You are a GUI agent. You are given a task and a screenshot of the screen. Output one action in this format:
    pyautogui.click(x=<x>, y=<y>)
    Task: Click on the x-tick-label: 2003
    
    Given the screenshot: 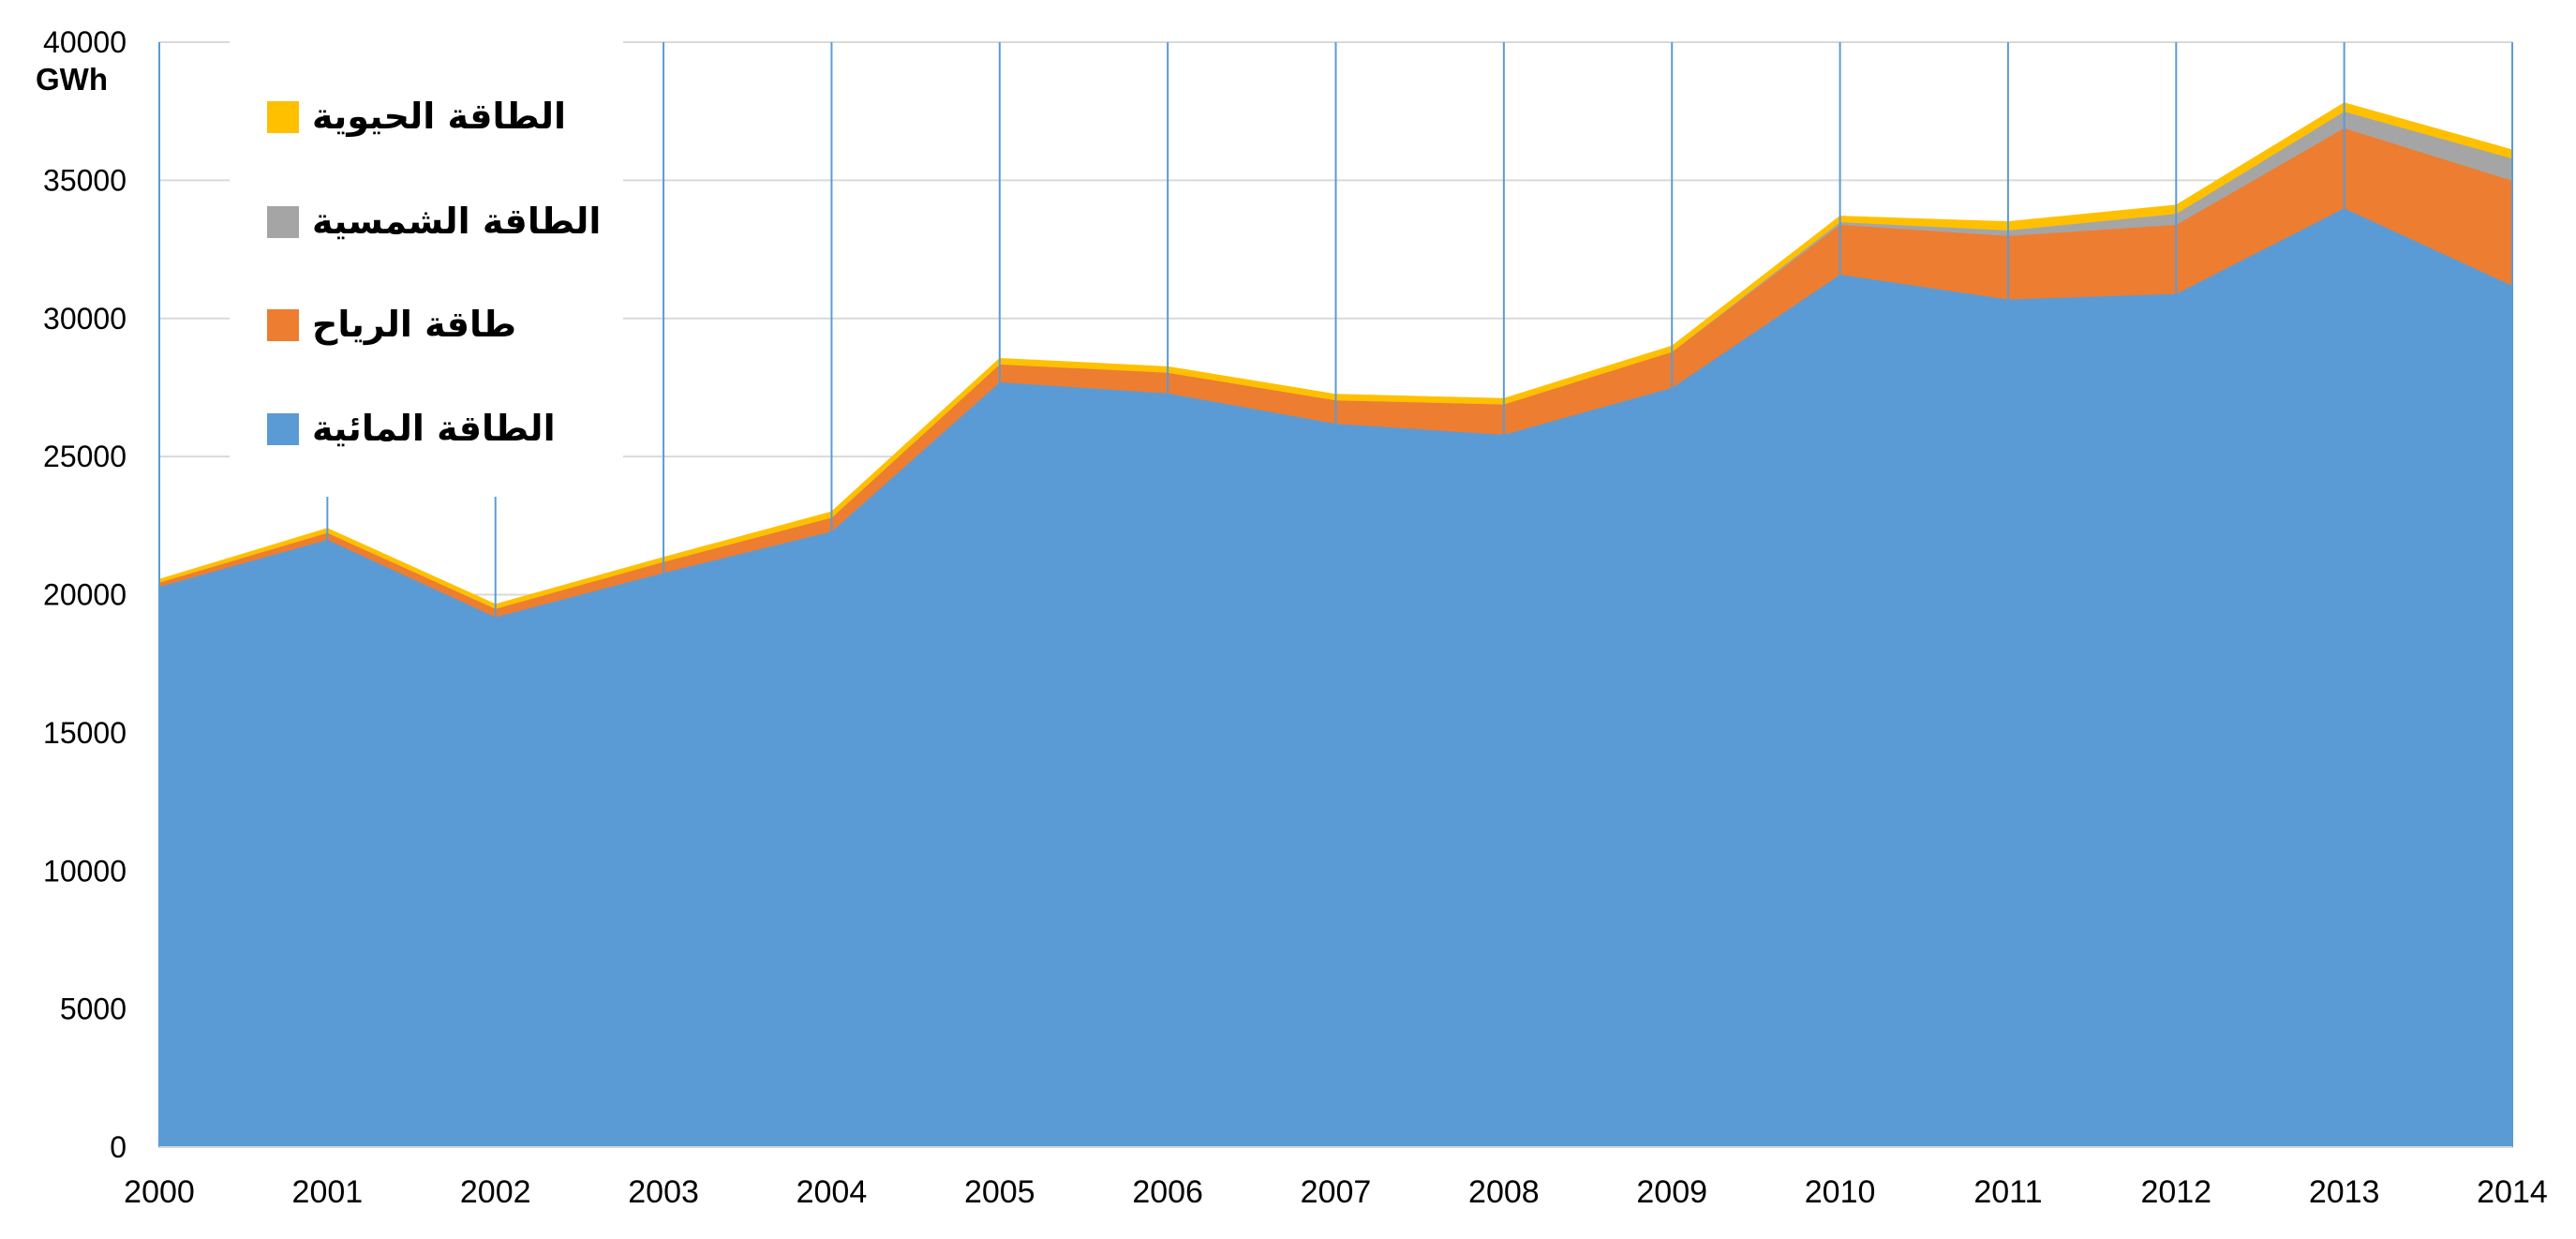 What is the action you would take?
    pyautogui.click(x=663, y=1192)
    